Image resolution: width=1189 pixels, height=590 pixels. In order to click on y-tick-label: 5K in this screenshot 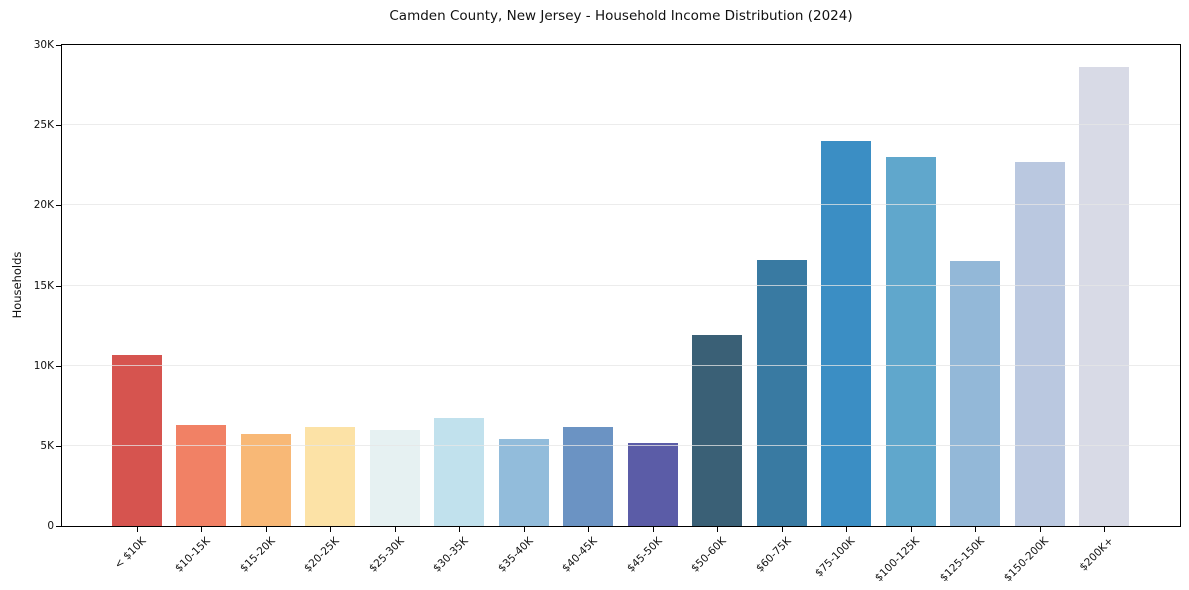, I will do `click(47, 445)`.